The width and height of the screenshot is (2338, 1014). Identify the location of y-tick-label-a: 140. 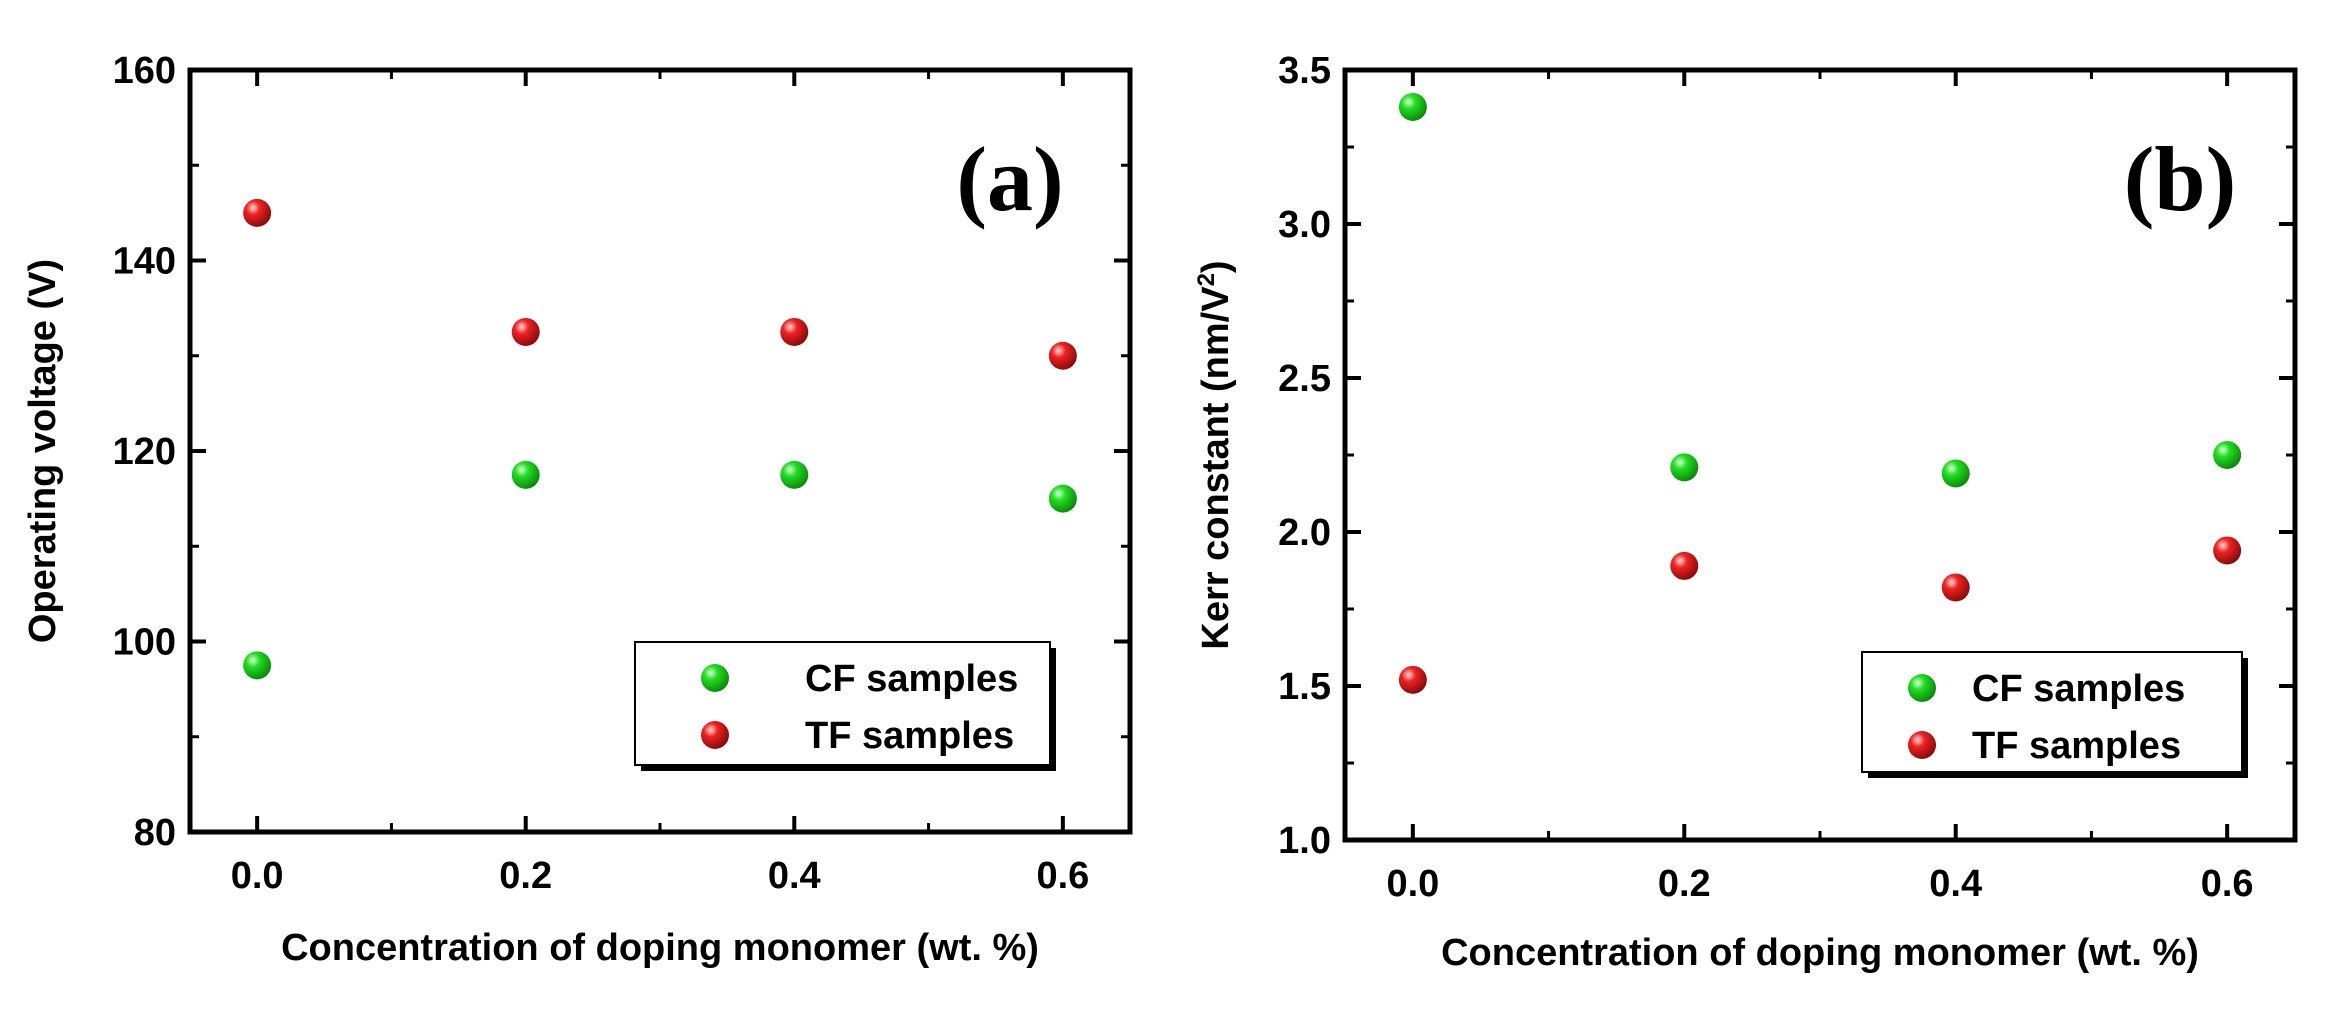
(144, 262).